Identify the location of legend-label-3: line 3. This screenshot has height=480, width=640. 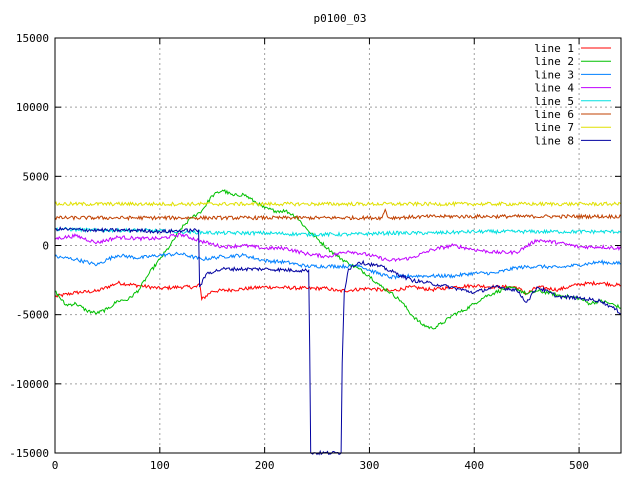
(554, 74).